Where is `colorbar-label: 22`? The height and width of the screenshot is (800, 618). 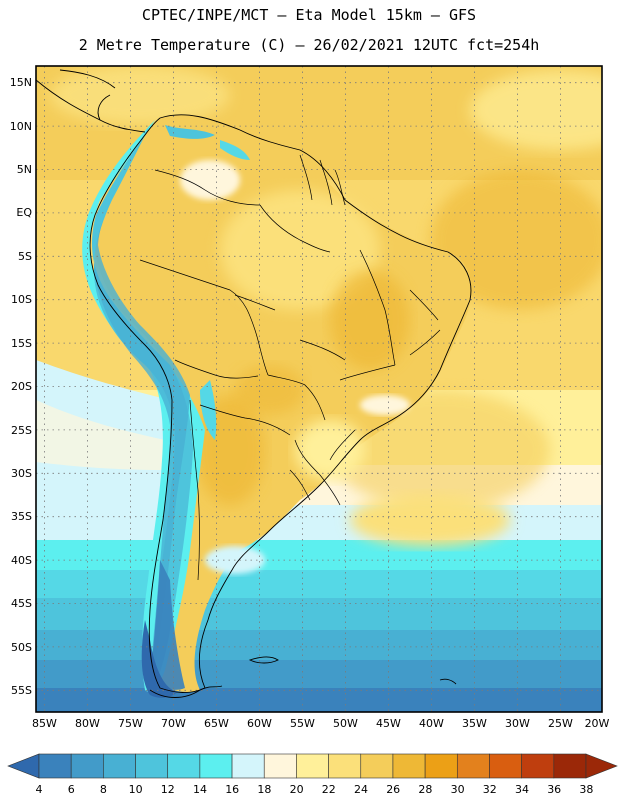 colorbar-label: 22 is located at coordinates (328, 789).